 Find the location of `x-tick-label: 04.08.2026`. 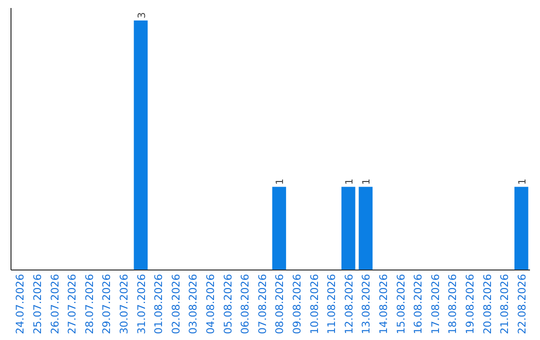

x-tick-label: 04.08.2026 is located at coordinates (210, 304).